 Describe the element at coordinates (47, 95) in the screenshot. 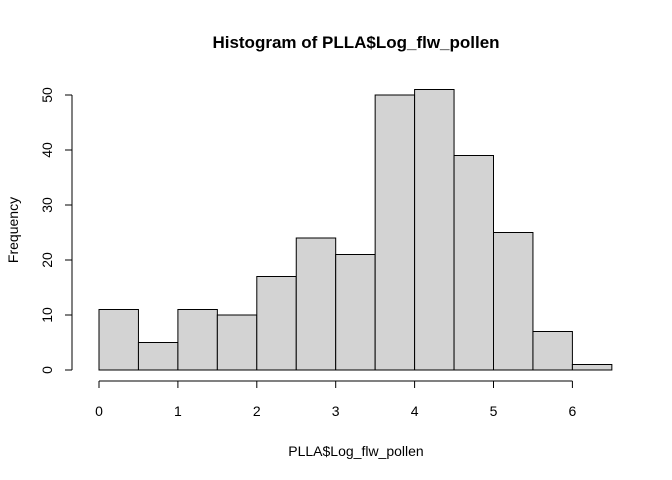

I see `y-tick-label-5: 50` at that location.